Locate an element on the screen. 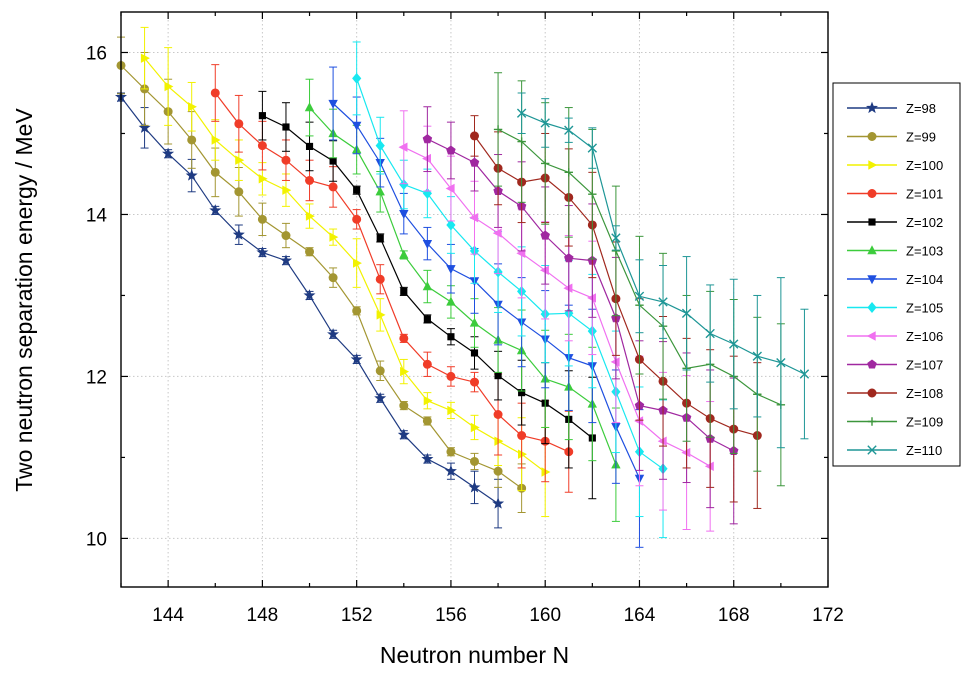  x-tick-label: 152 is located at coordinates (357, 615).